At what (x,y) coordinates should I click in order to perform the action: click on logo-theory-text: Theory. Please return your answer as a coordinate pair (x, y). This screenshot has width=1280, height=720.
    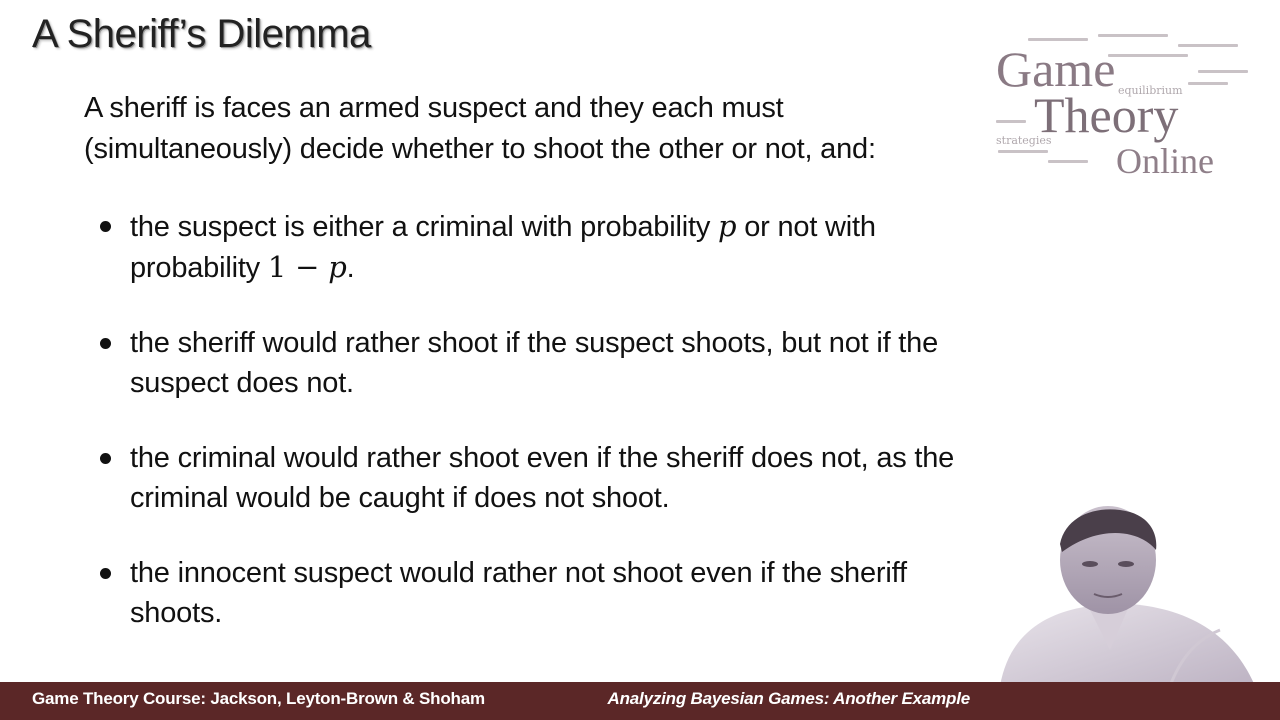
    Looking at the image, I should click on (1106, 115).